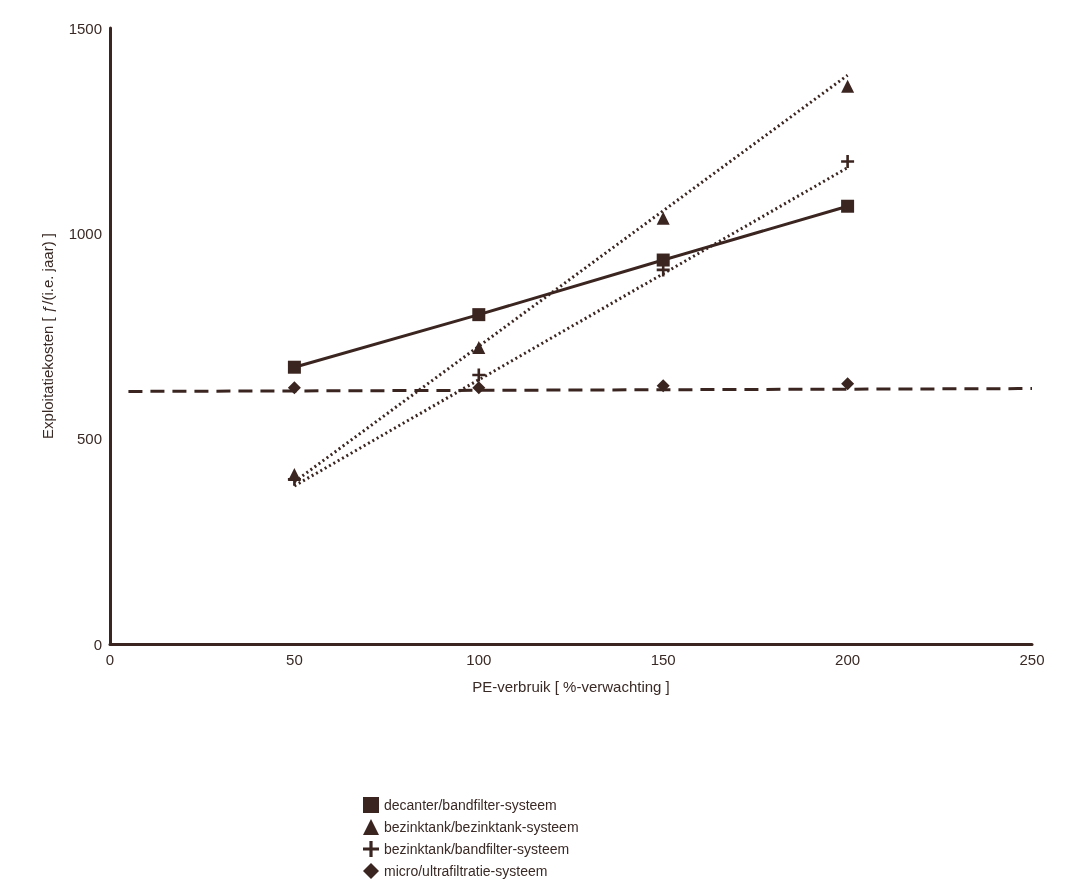 The image size is (1076, 896). I want to click on legend-label: bezinktank/bandfilter-systeem, so click(477, 849).